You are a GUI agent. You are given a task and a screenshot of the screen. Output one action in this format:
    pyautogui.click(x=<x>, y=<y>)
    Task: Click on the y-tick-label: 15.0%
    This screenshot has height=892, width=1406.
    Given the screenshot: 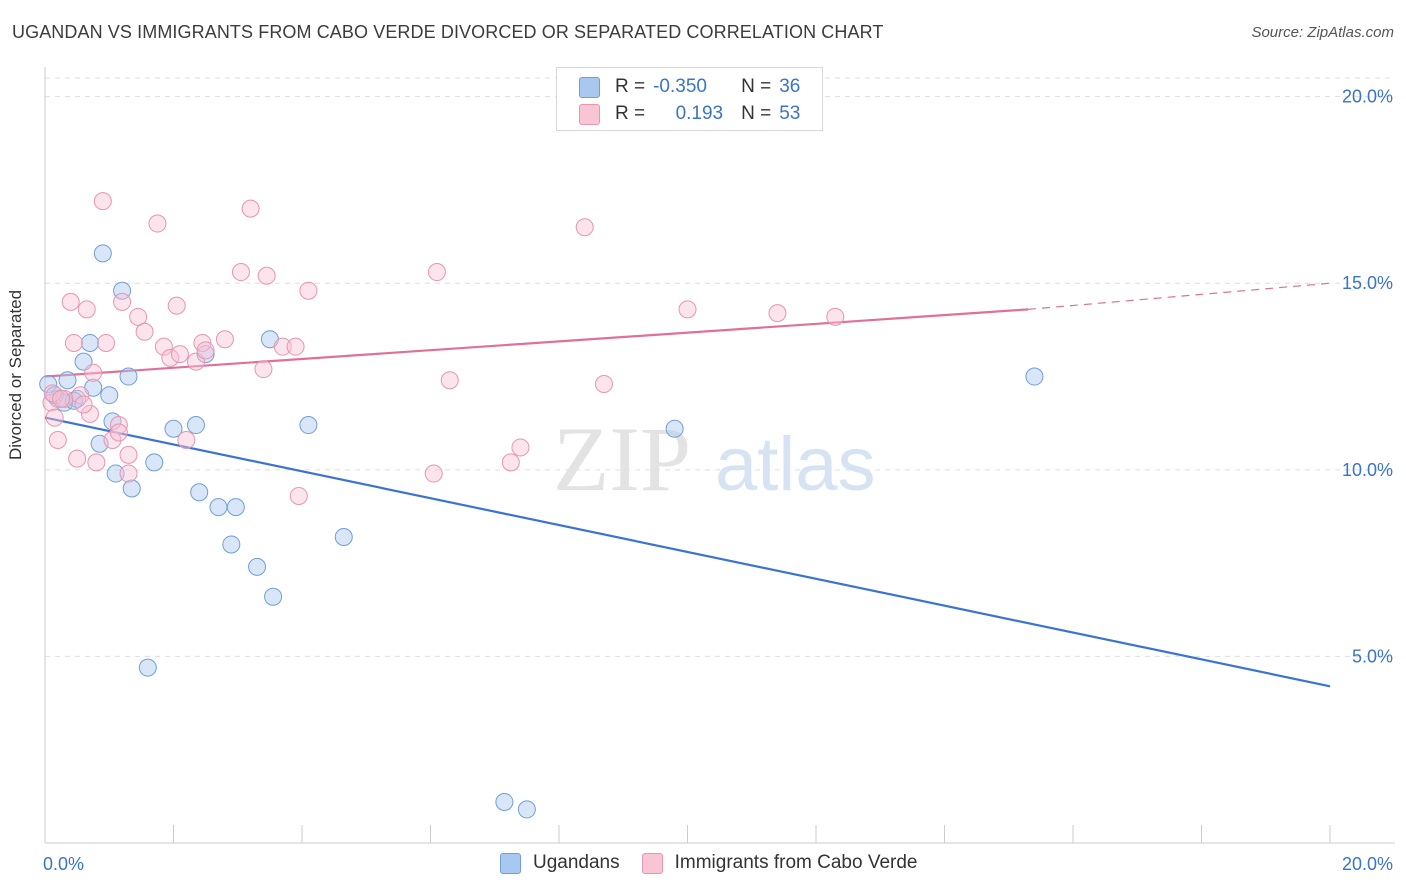 What is the action you would take?
    pyautogui.click(x=1367, y=283)
    